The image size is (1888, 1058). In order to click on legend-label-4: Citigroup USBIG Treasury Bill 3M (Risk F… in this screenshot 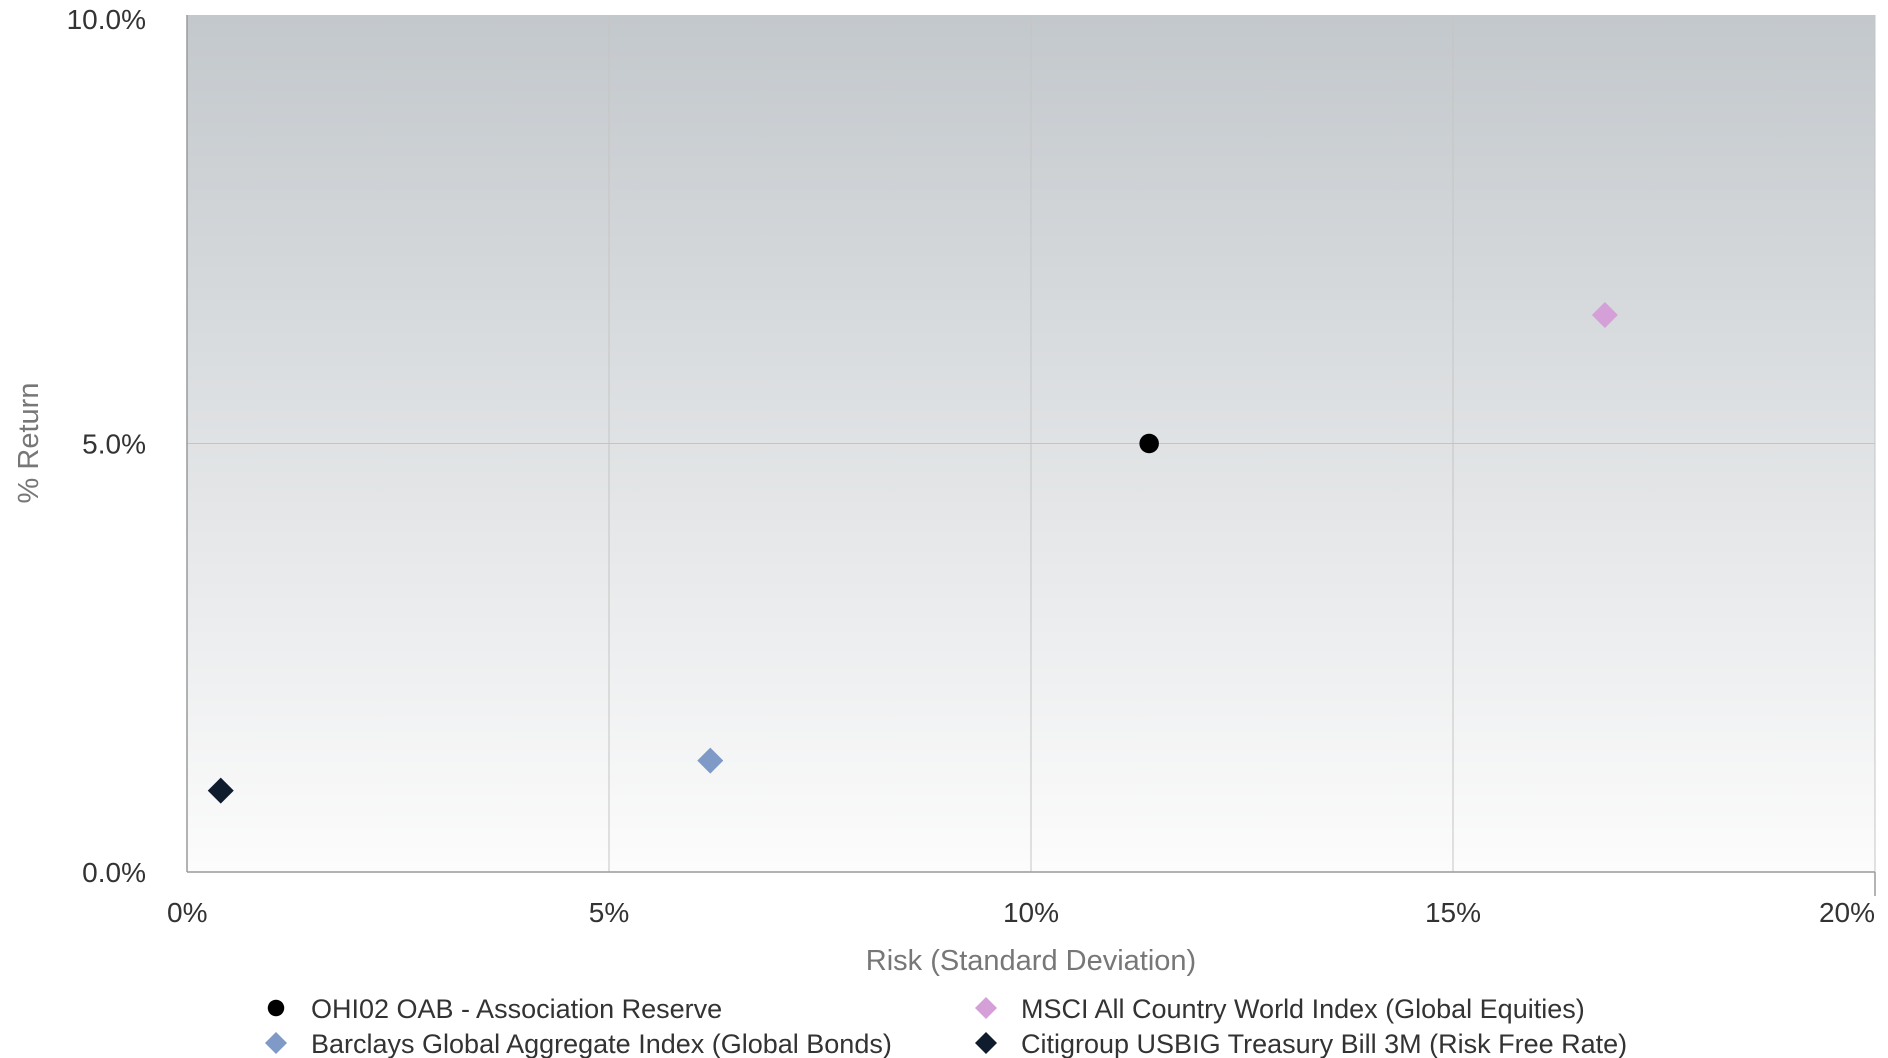, I will do `click(1324, 1043)`.